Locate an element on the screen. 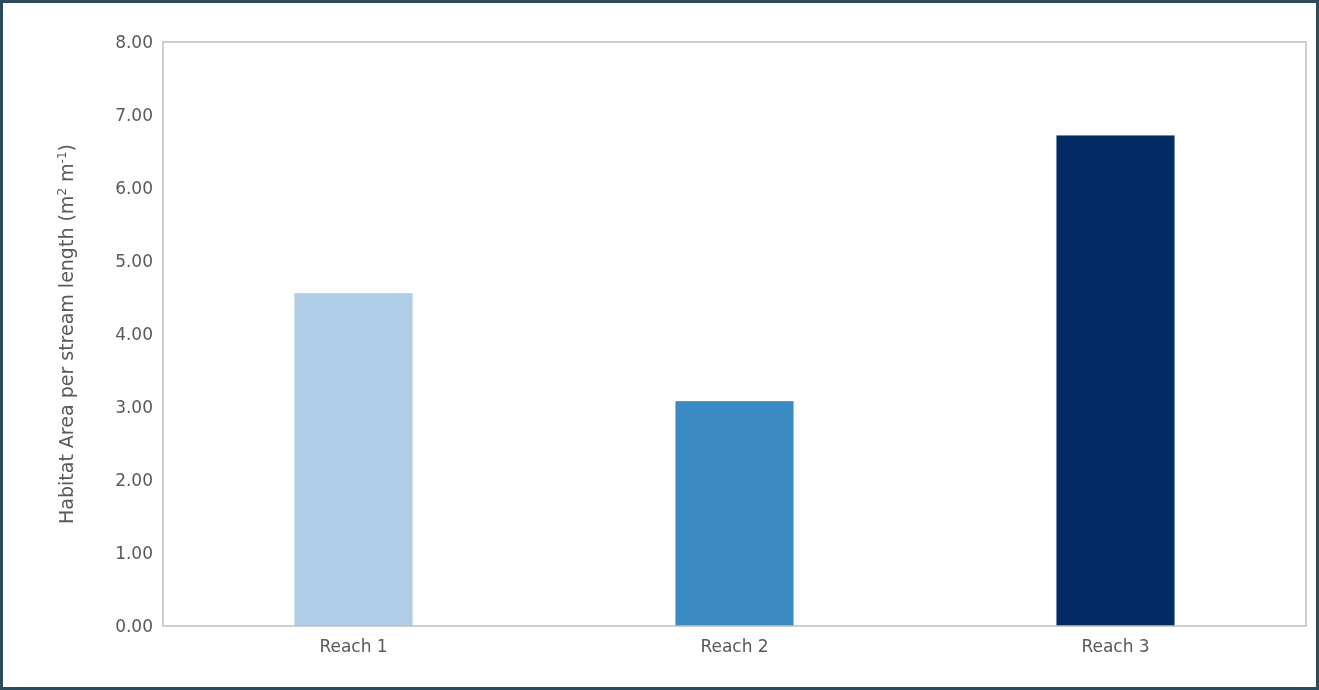  x-tick-label: Reach 1 is located at coordinates (353, 646).